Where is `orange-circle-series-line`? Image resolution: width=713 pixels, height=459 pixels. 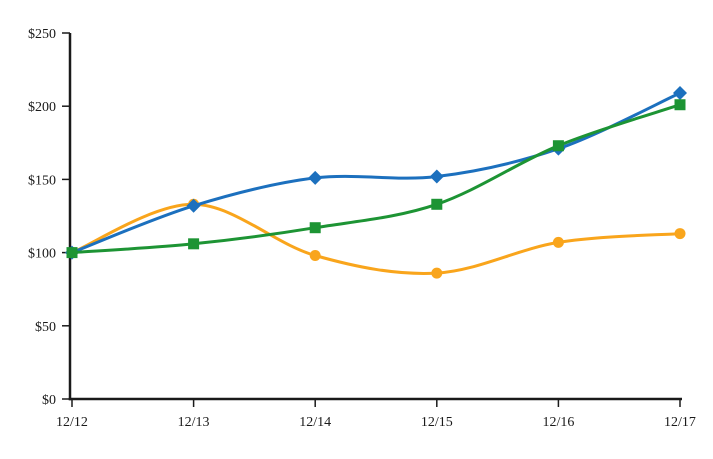 orange-circle-series-line is located at coordinates (376, 238).